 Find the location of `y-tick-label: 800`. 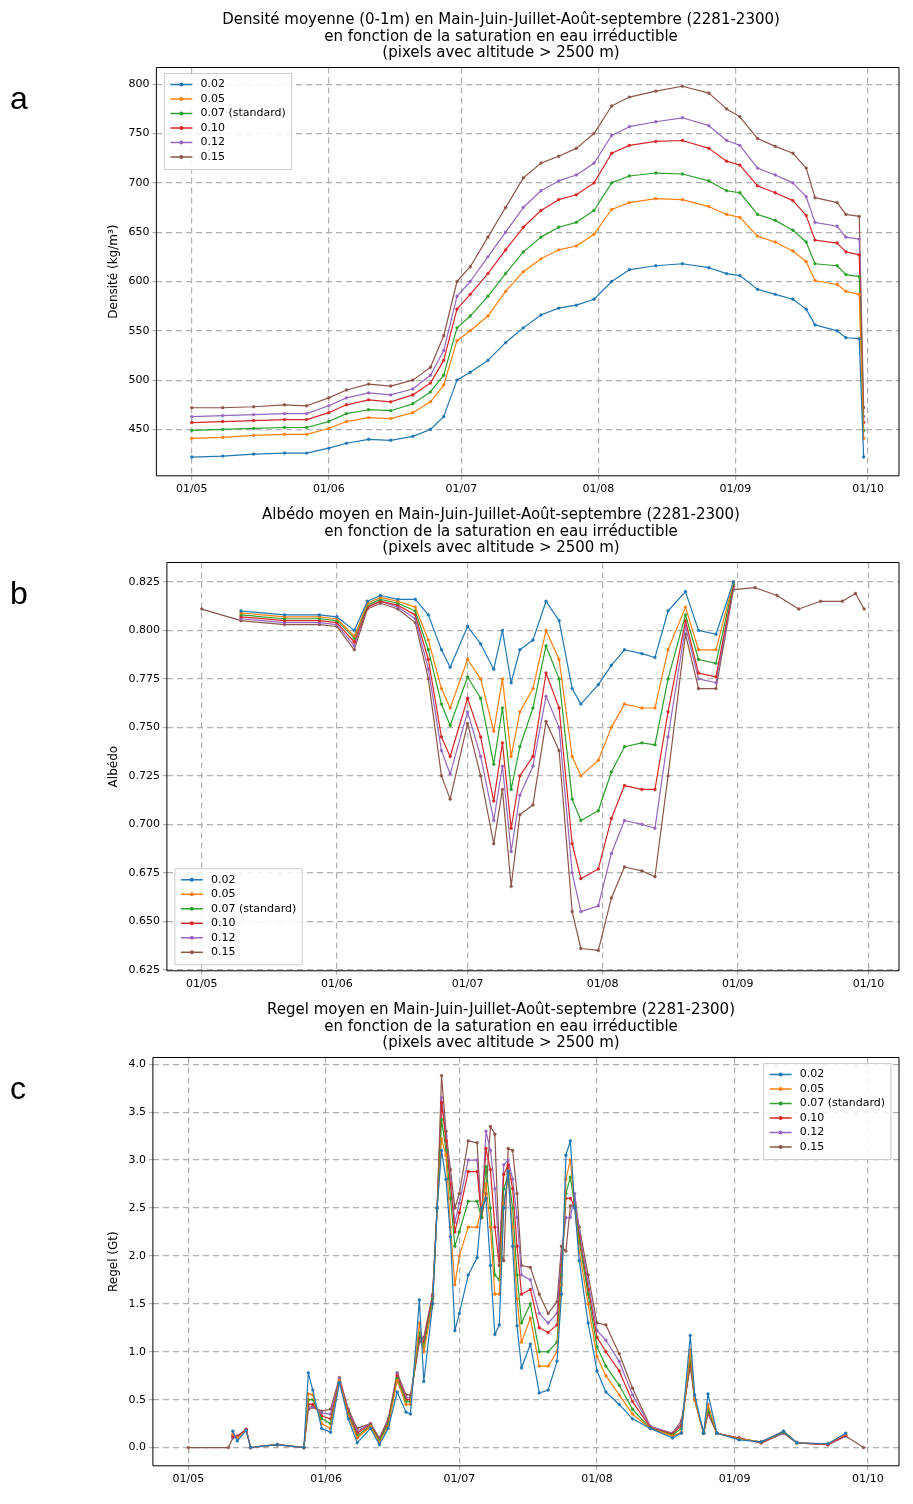

y-tick-label: 800 is located at coordinates (139, 84).